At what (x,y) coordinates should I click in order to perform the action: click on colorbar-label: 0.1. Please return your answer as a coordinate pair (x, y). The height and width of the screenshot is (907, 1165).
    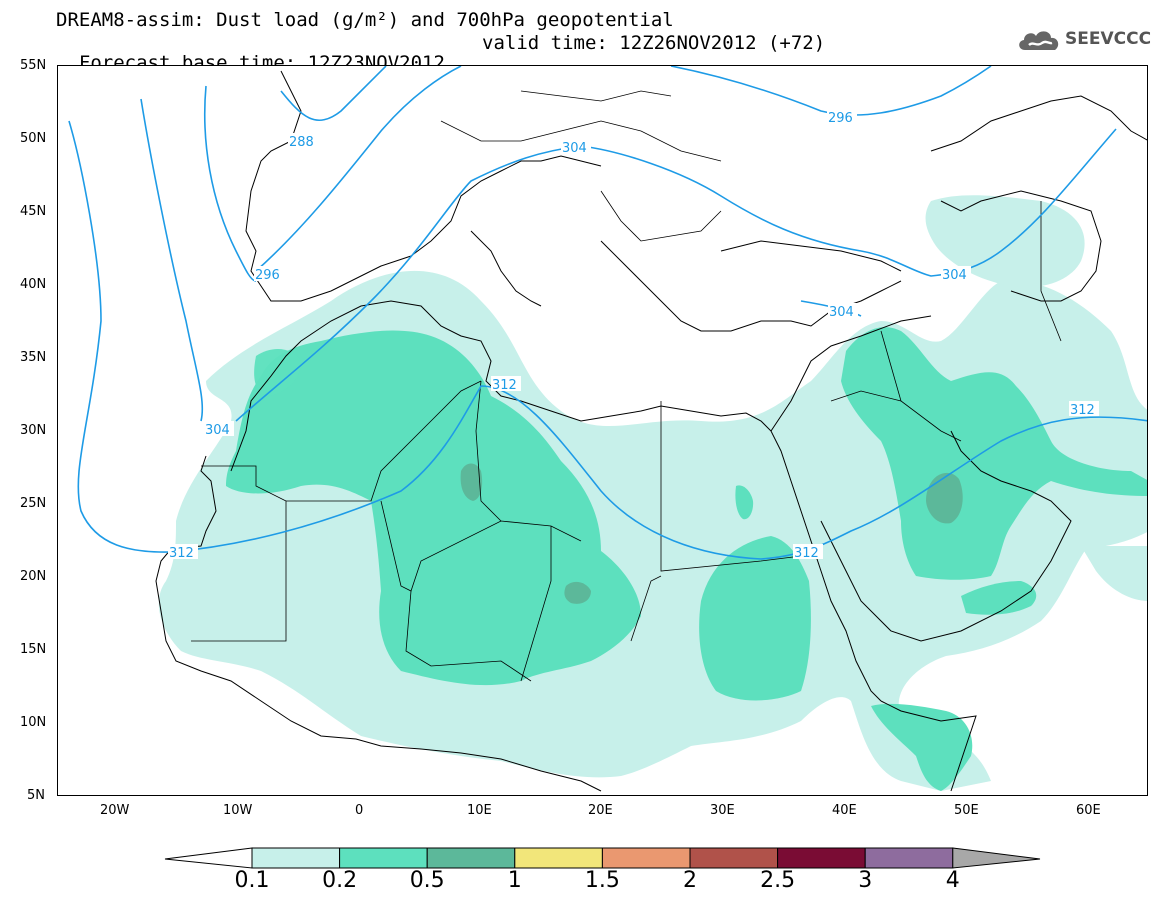
    Looking at the image, I should click on (252, 880).